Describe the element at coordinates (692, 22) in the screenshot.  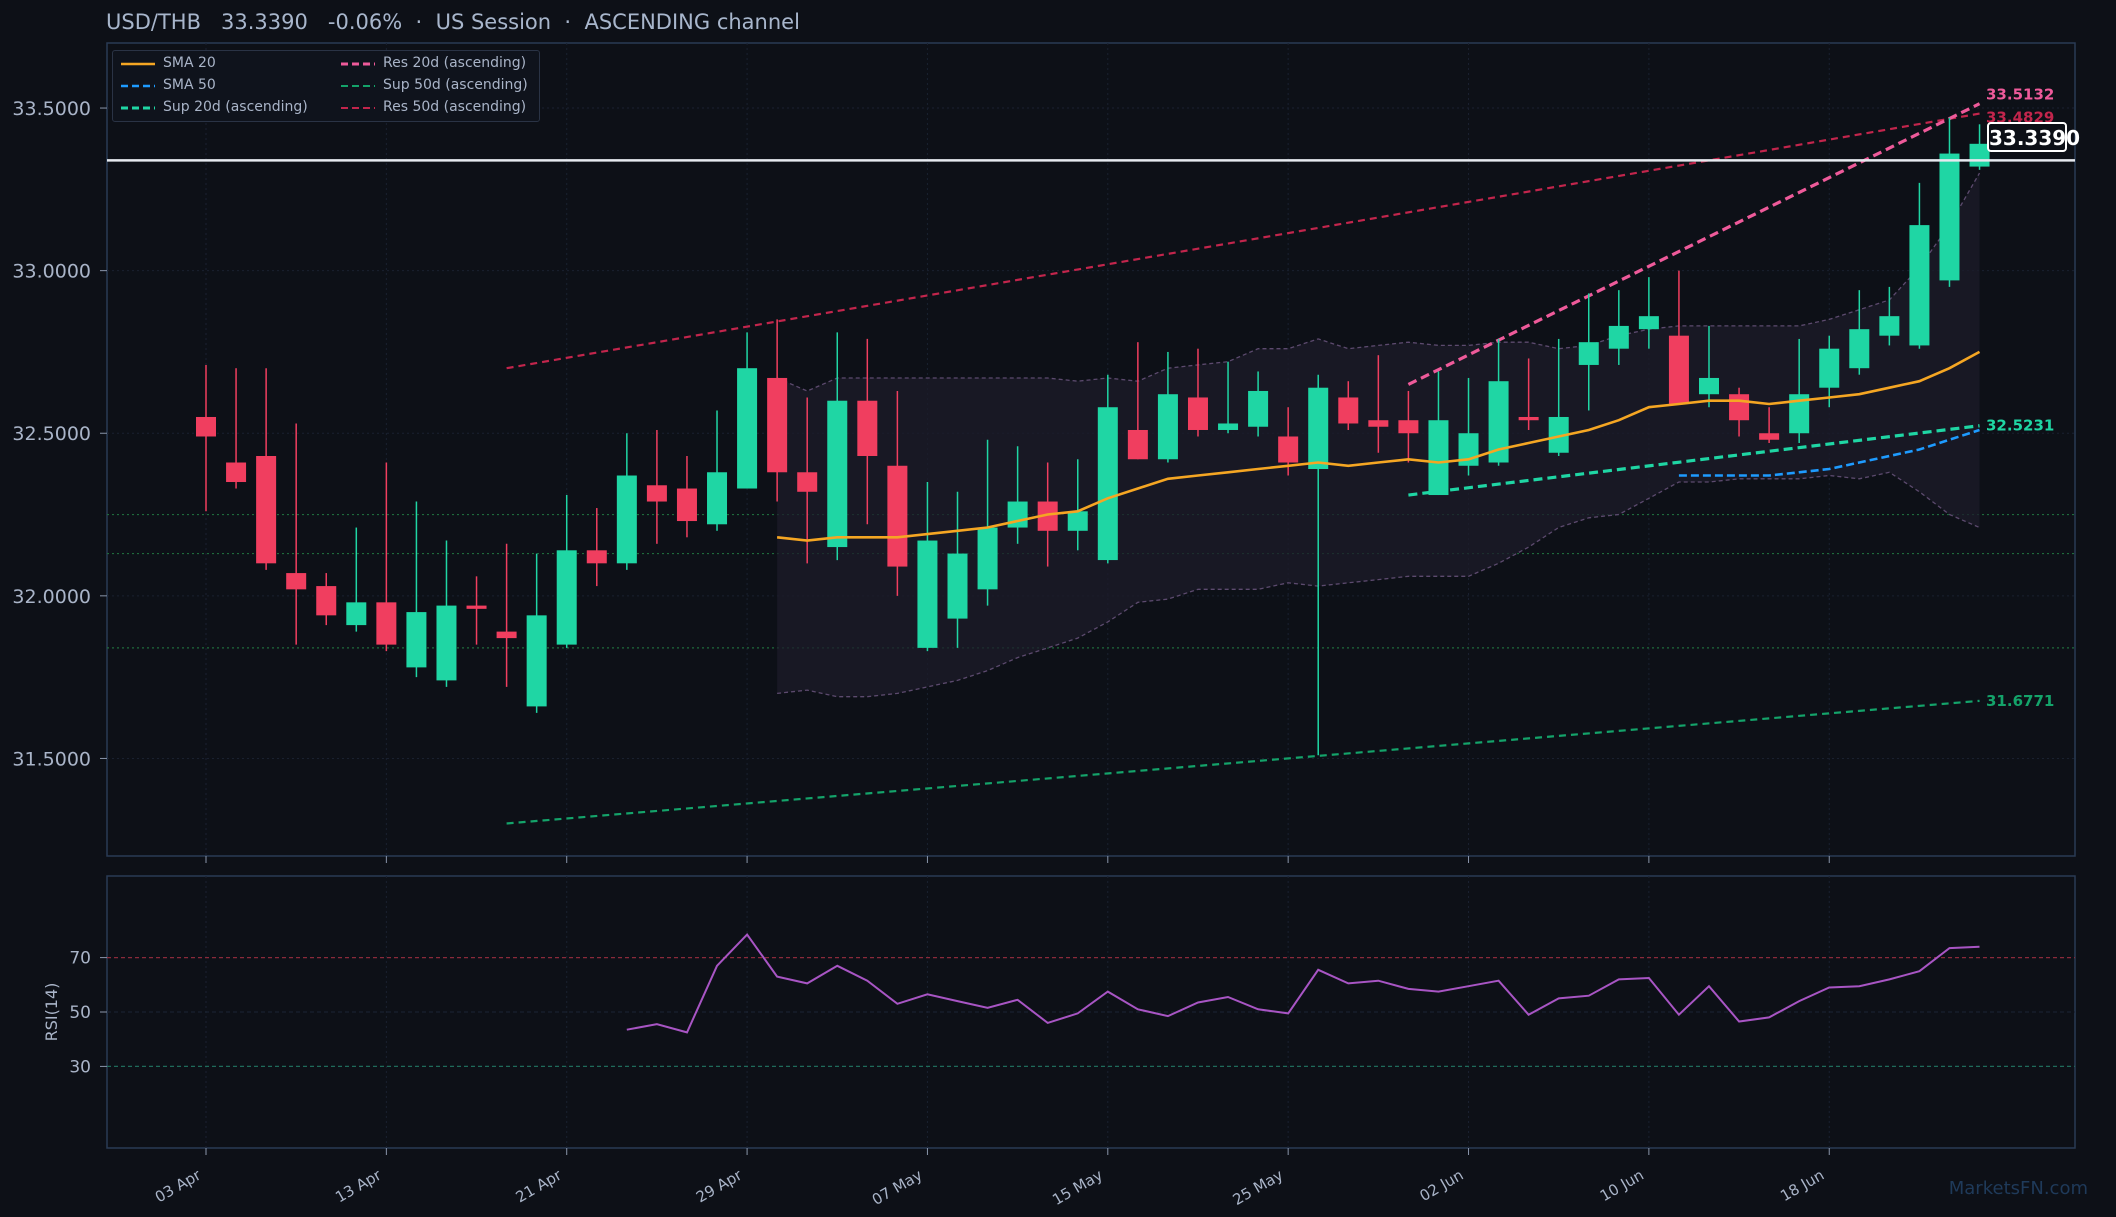
I see `title-channel: ASCENDING channel` at that location.